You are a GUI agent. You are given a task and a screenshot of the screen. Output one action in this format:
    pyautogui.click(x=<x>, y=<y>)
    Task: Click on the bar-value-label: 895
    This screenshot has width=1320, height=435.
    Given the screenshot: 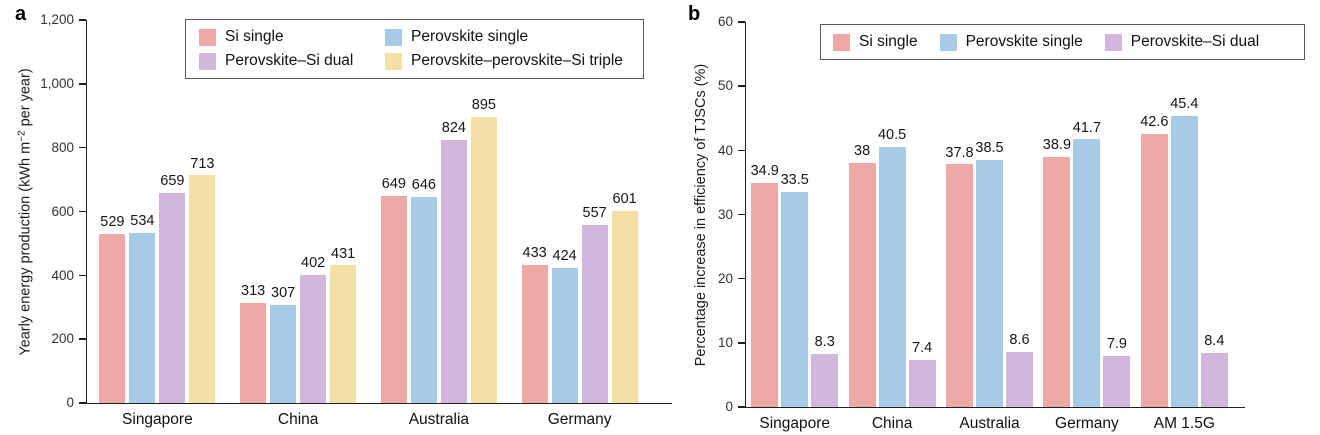 What is the action you would take?
    pyautogui.click(x=483, y=105)
    